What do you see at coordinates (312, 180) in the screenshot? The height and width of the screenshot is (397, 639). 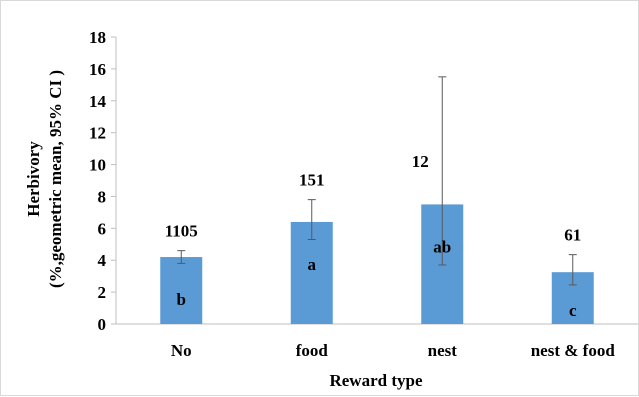 I see `sample-count-label: 151` at bounding box center [312, 180].